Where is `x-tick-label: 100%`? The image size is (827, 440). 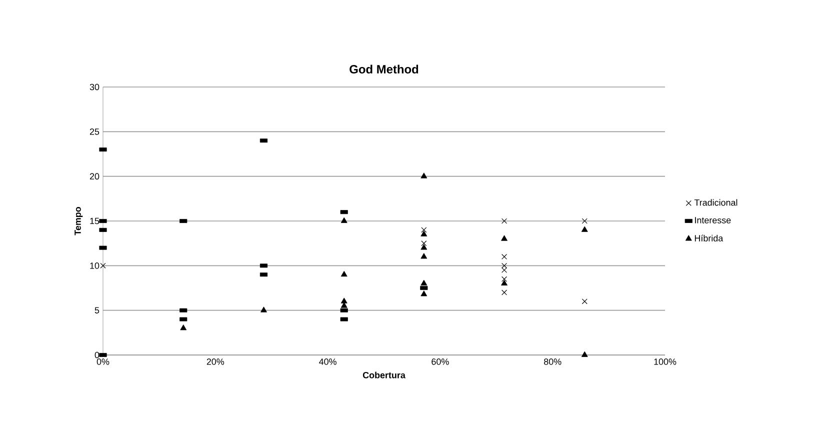 x-tick-label: 100% is located at coordinates (665, 361).